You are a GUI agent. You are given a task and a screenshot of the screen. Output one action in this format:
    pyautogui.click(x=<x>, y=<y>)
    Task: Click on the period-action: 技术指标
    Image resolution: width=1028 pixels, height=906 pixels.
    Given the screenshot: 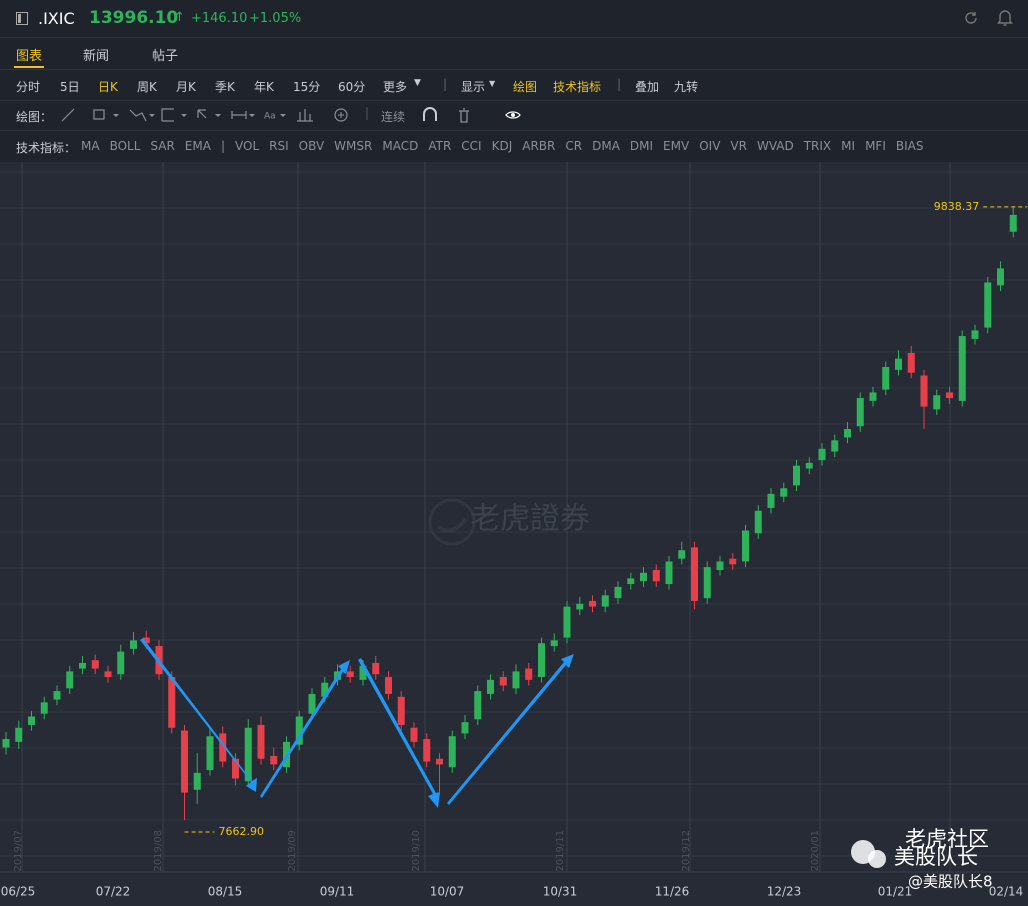 What is the action you would take?
    pyautogui.click(x=577, y=87)
    